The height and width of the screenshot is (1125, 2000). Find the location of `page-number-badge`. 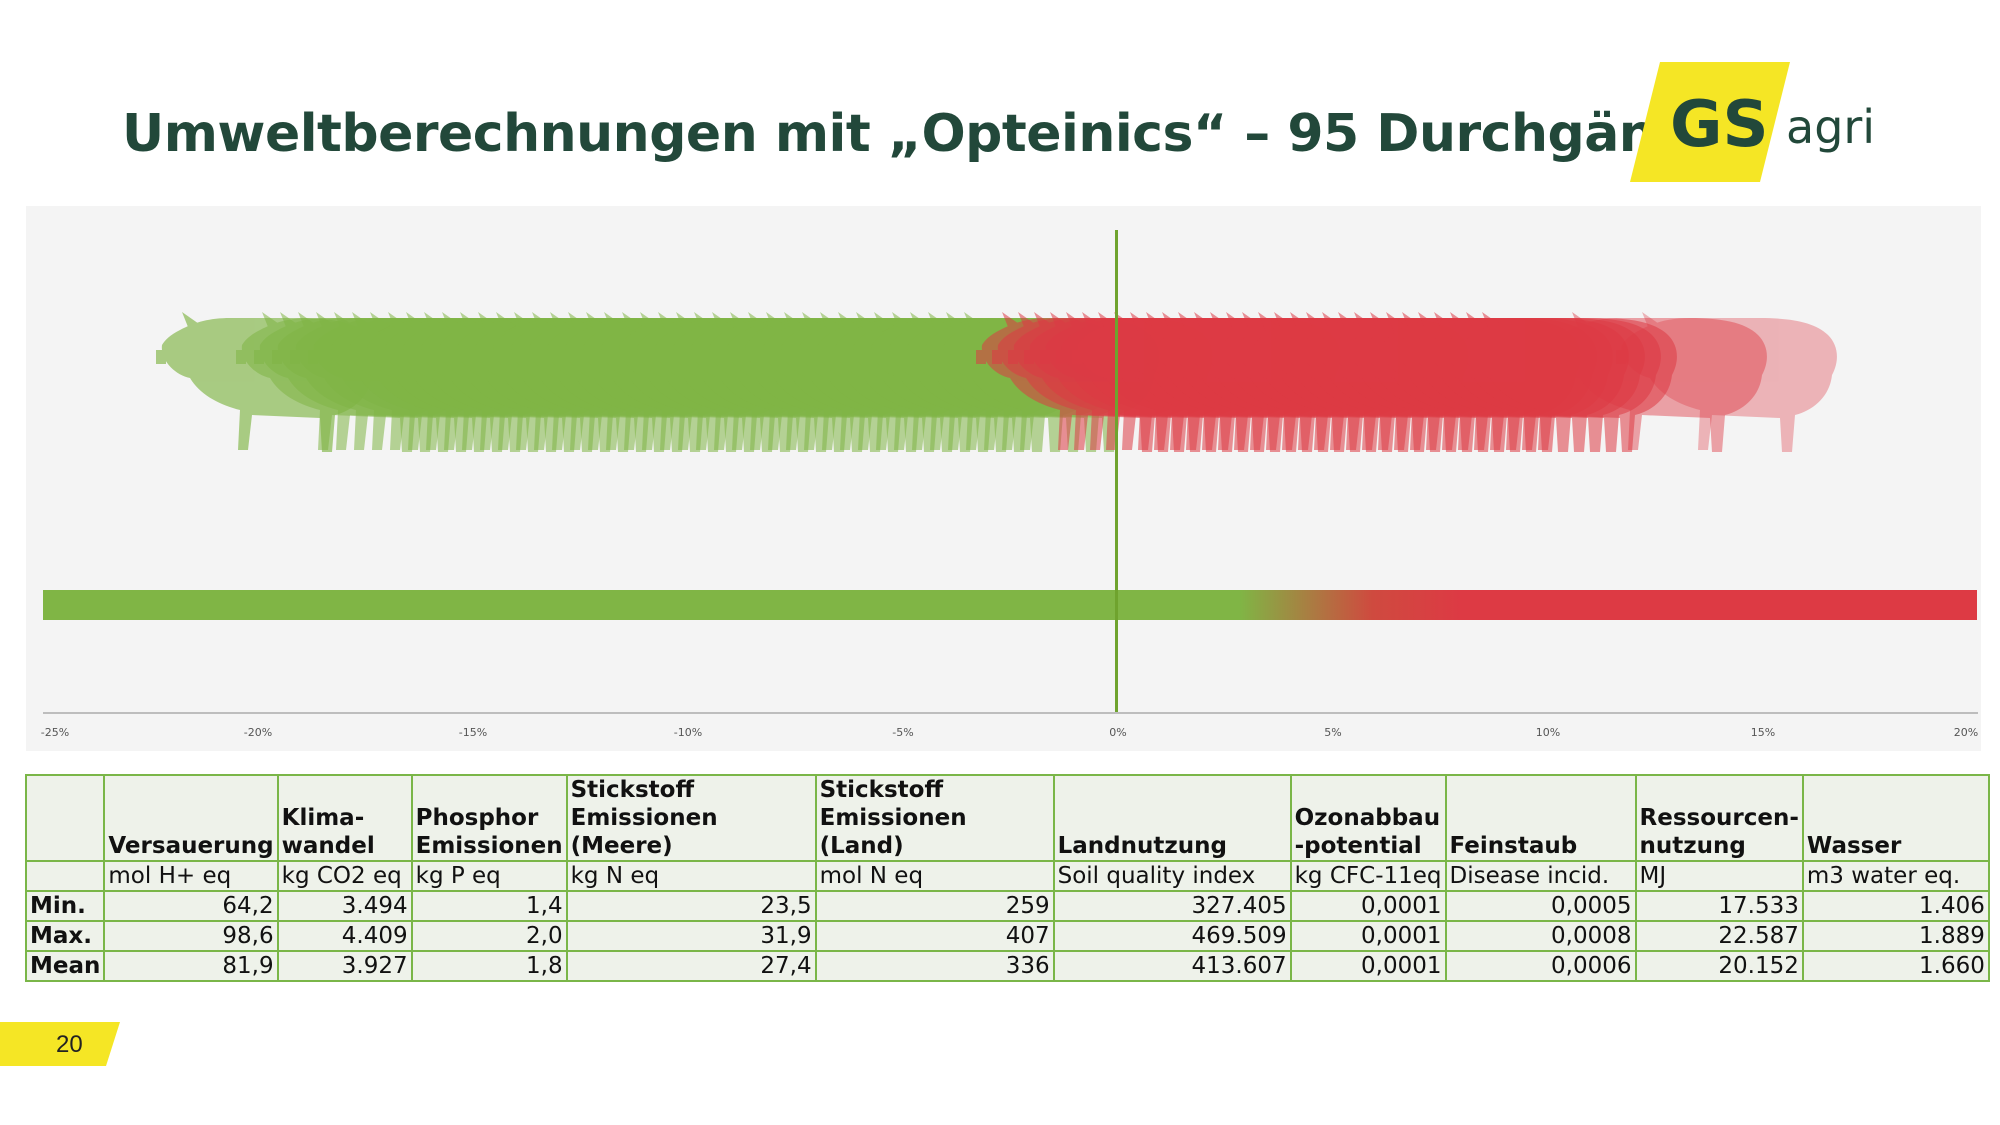

page-number-badge is located at coordinates (60, 1044).